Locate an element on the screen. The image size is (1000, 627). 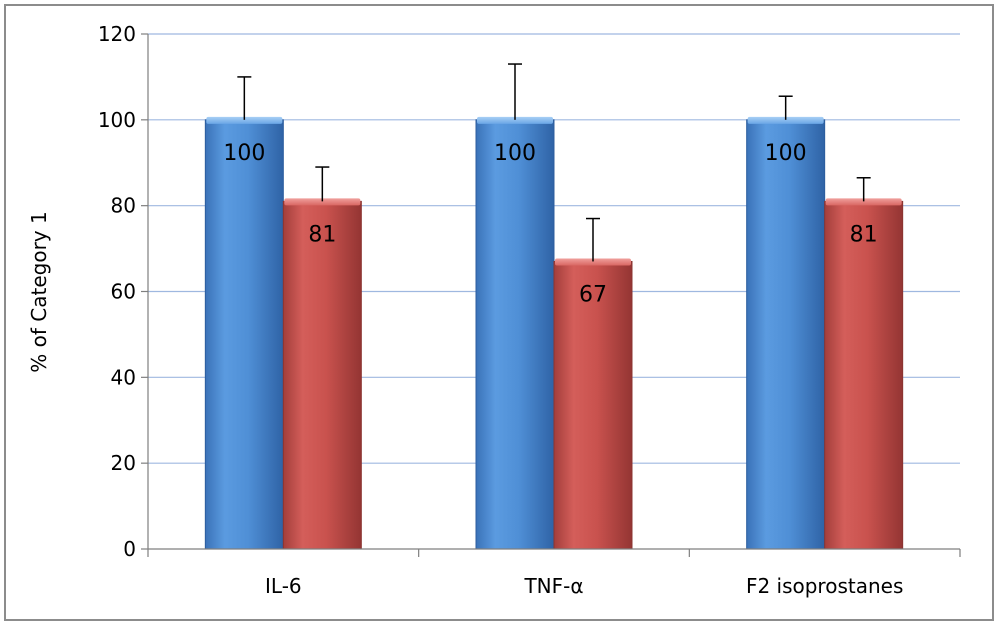
y-tick-label: 60 is located at coordinates (123, 292).